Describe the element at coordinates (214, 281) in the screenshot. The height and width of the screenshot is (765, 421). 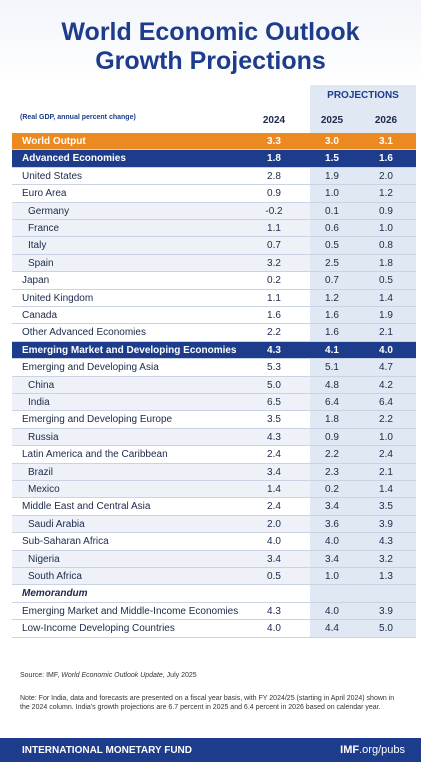
I see `table-row: Japan 0.2 0.7 0.5` at that location.